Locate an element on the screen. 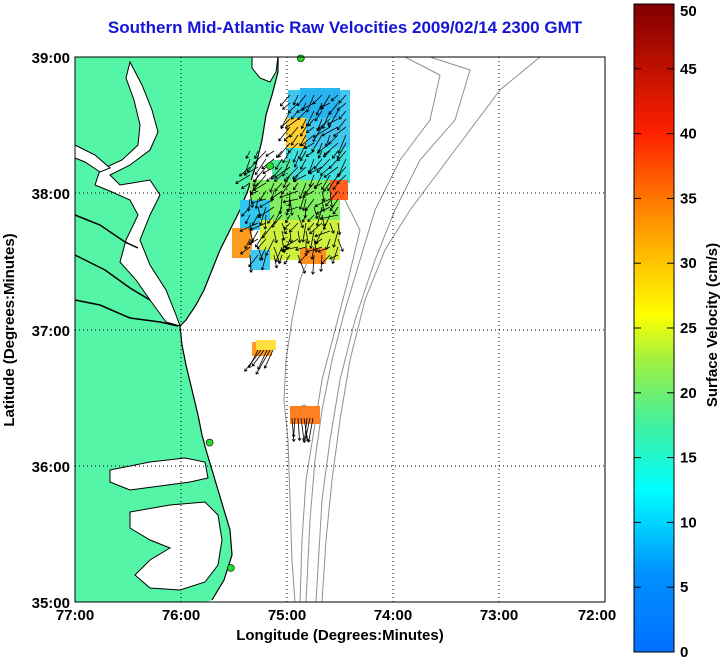 The height and width of the screenshot is (659, 724). chesapeake-bay is located at coordinates (137, 193).